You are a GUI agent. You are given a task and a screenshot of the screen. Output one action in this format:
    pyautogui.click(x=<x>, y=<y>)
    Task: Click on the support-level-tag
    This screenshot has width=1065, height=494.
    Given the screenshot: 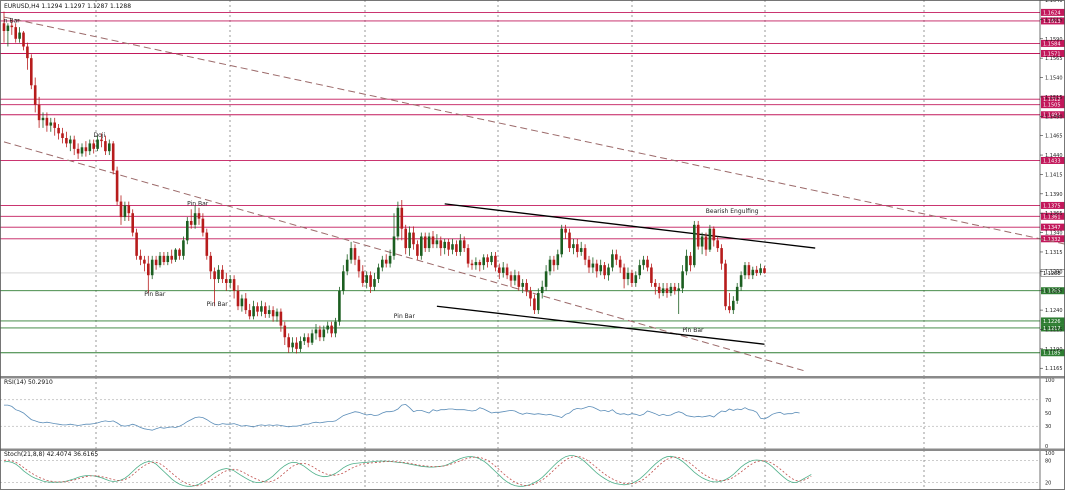 What is the action you would take?
    pyautogui.click(x=1053, y=353)
    